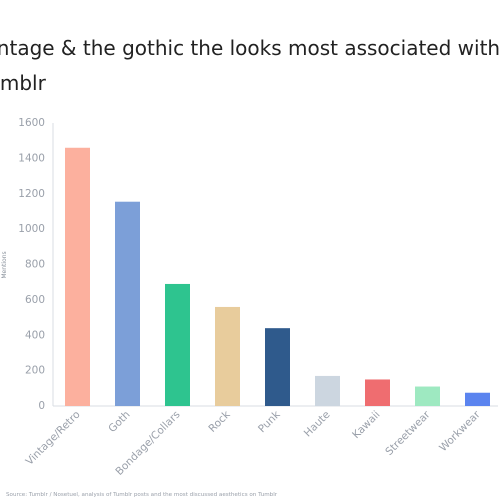 The height and width of the screenshot is (500, 500). Describe the element at coordinates (35, 371) in the screenshot. I see `y-tick-label: 200` at that location.